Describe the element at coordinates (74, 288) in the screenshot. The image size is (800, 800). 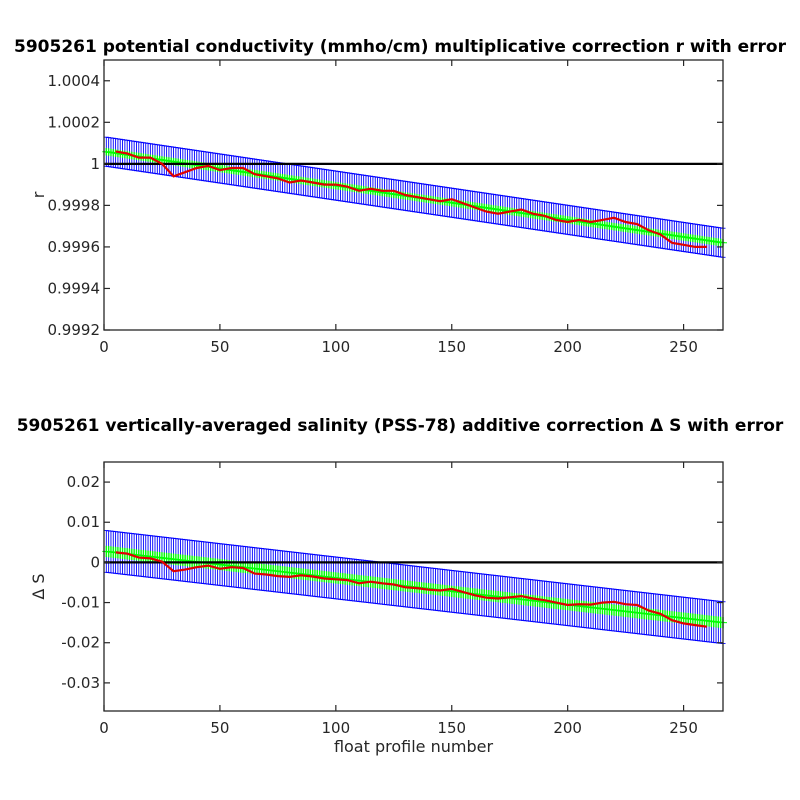
I see `y-tick-label: 0.9994` at that location.